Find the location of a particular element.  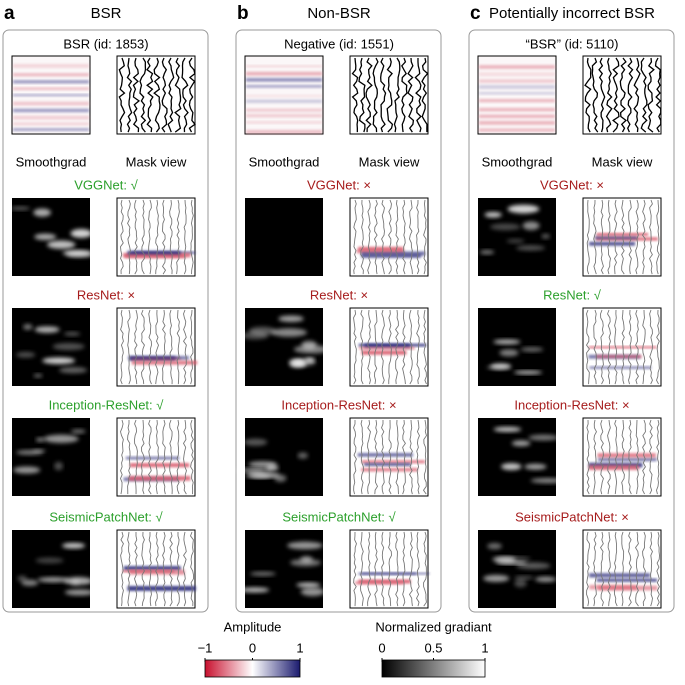

panel-title: Non-BSR is located at coordinates (339, 13).